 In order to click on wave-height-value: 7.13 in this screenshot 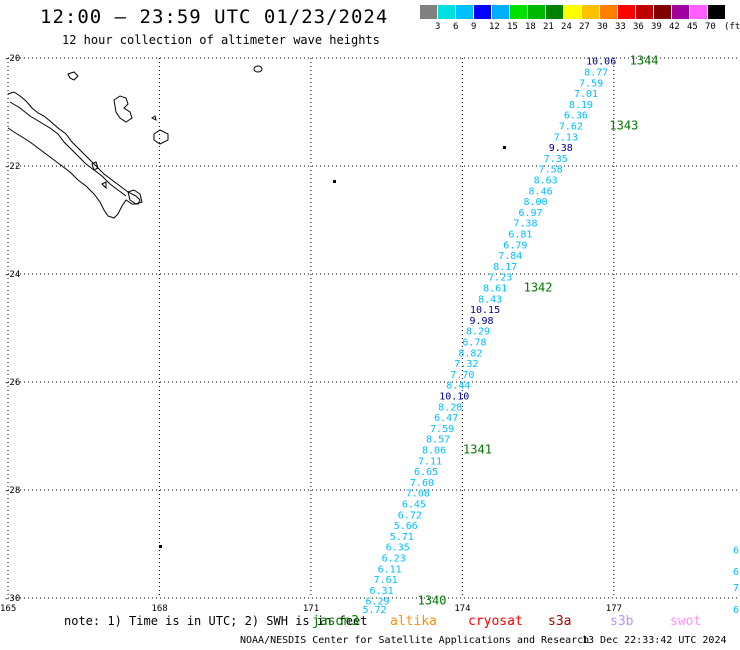, I will do `click(566, 137)`.